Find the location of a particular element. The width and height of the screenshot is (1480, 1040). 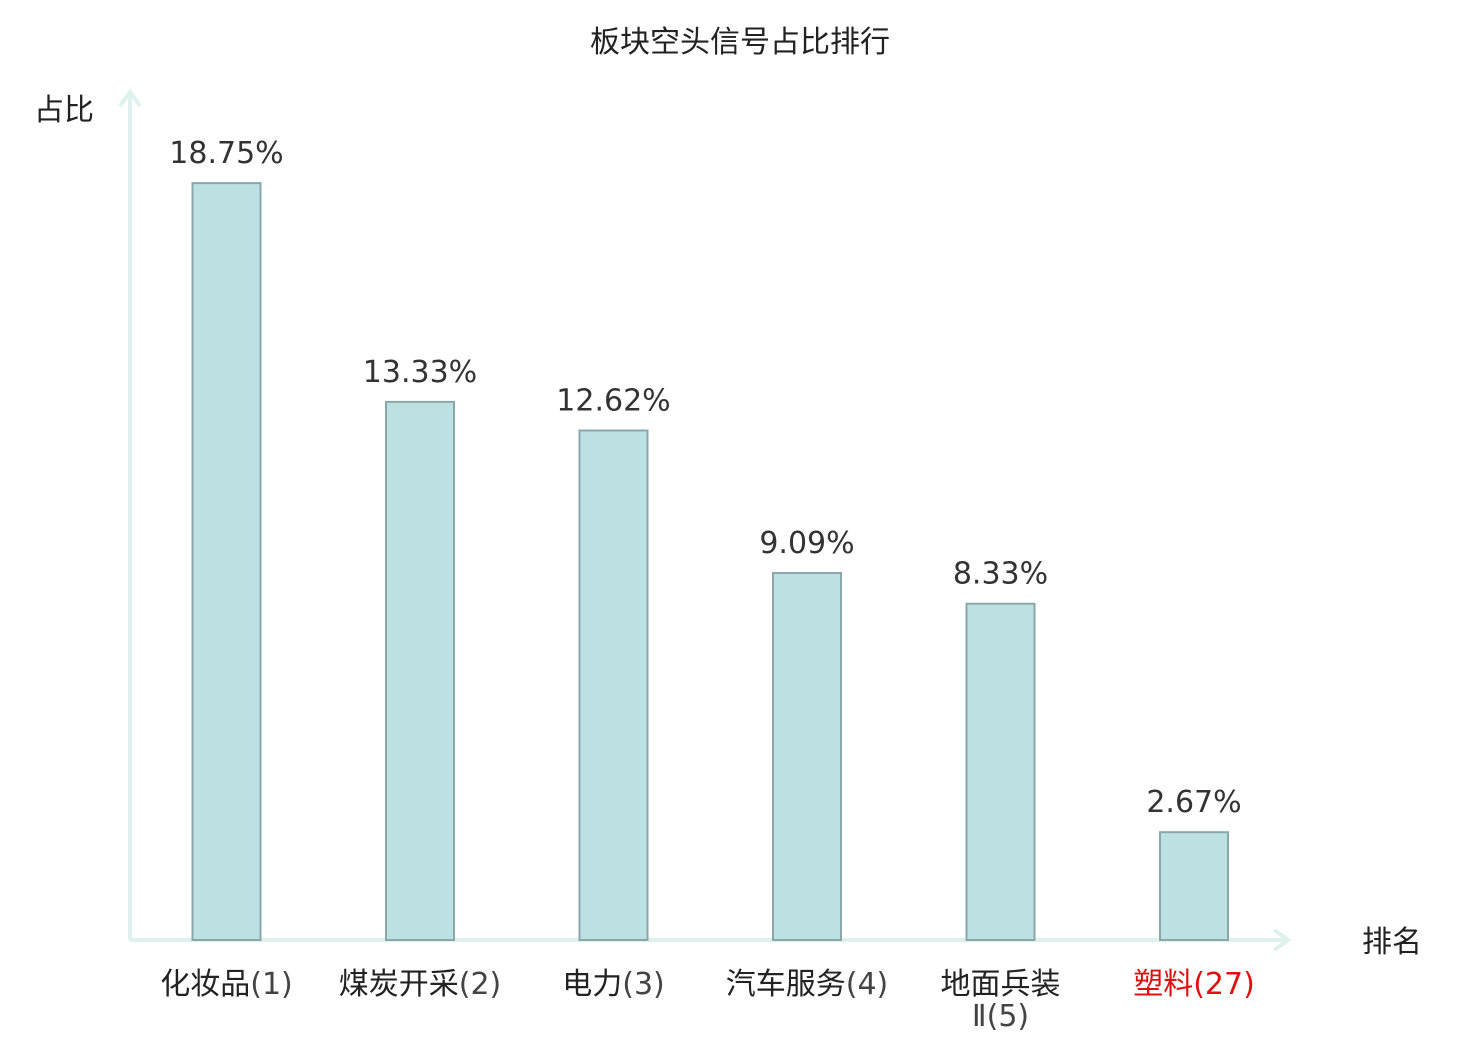

value-label-5: 8.33% is located at coordinates (1000, 574).